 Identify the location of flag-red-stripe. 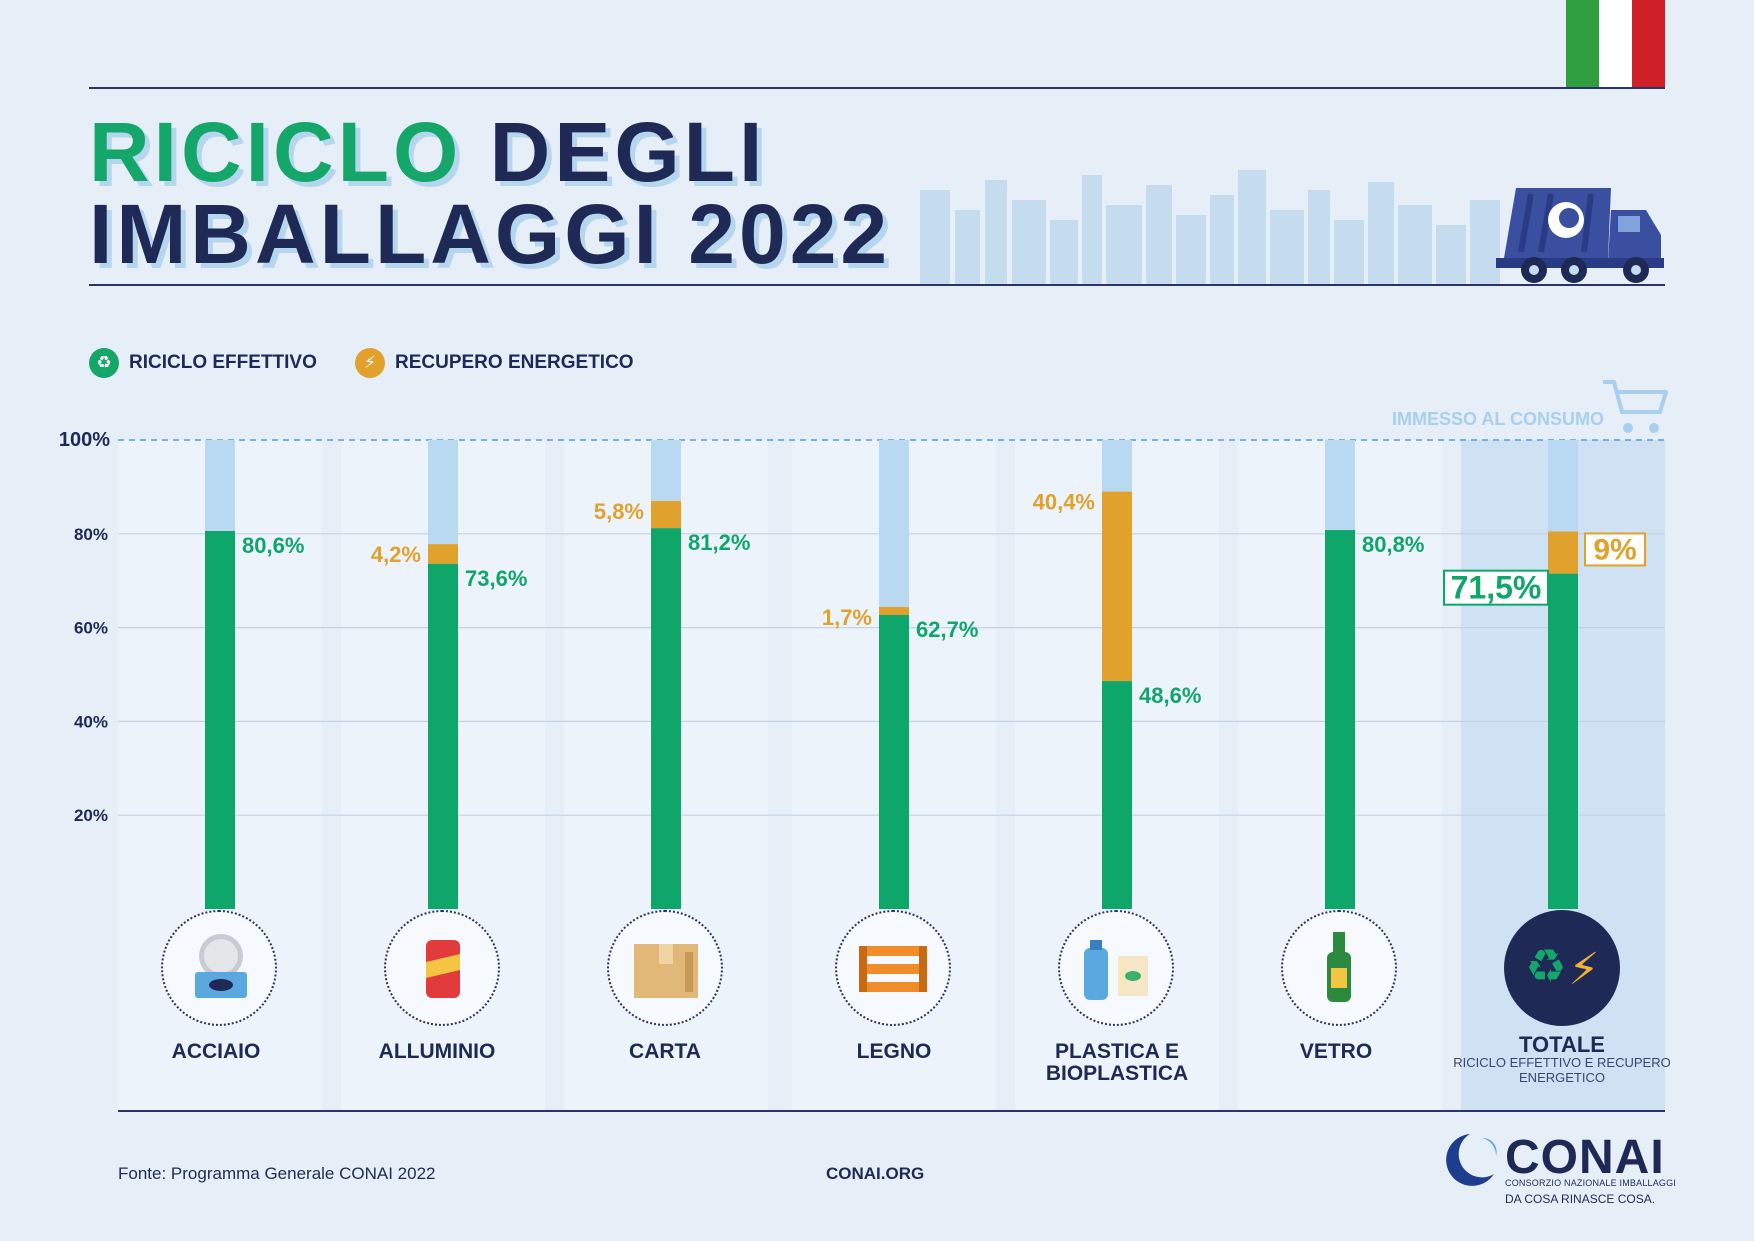
(1648, 44).